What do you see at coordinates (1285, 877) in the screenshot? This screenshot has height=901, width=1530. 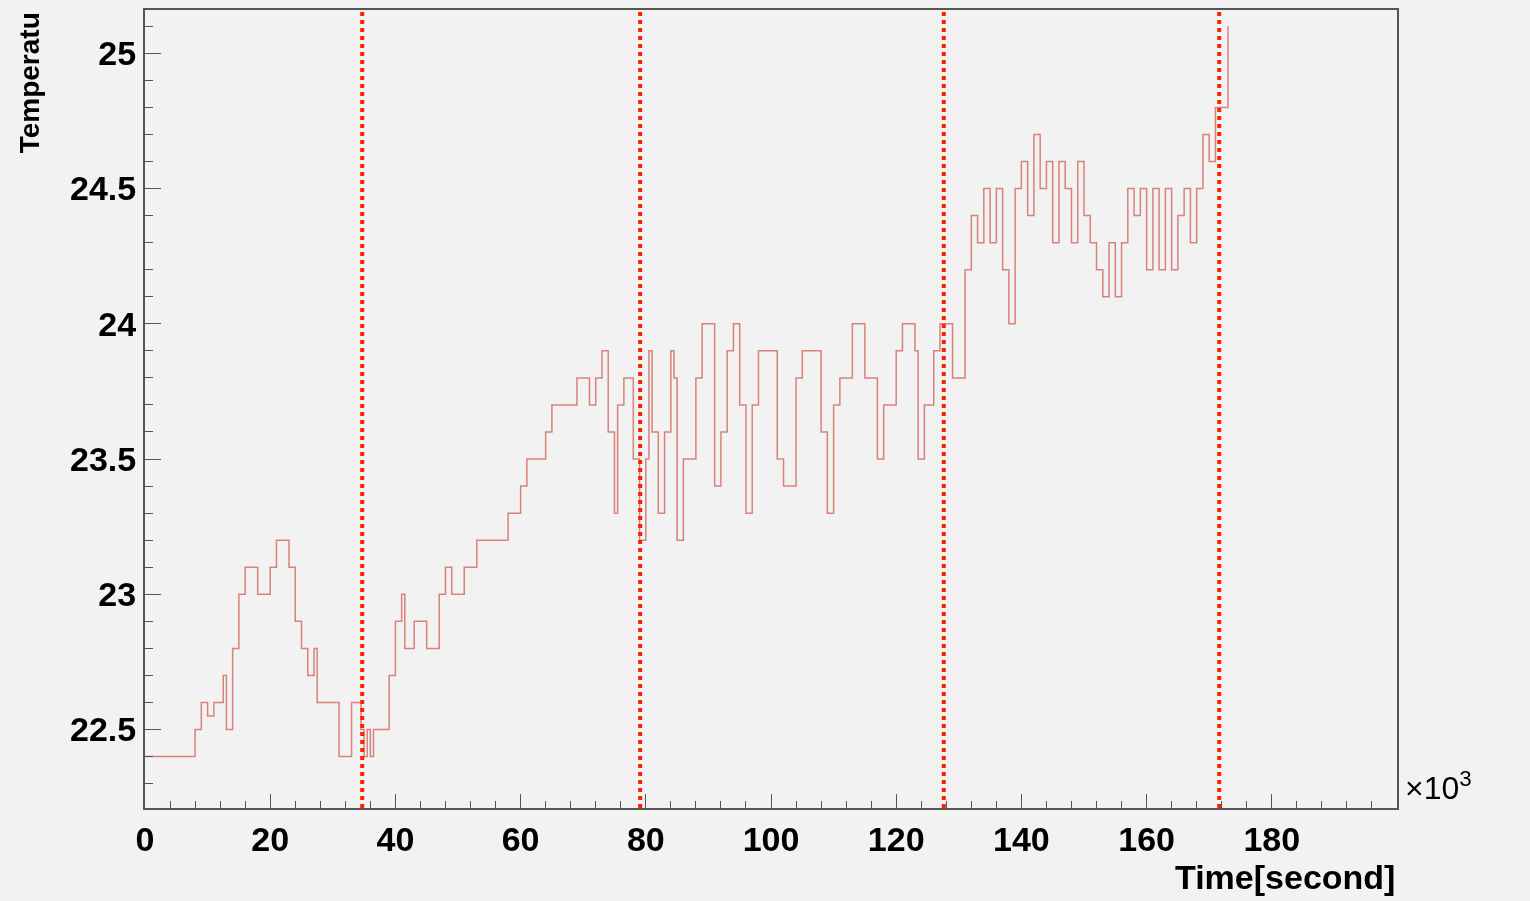 I see `x-axis-title: Time[second]` at bounding box center [1285, 877].